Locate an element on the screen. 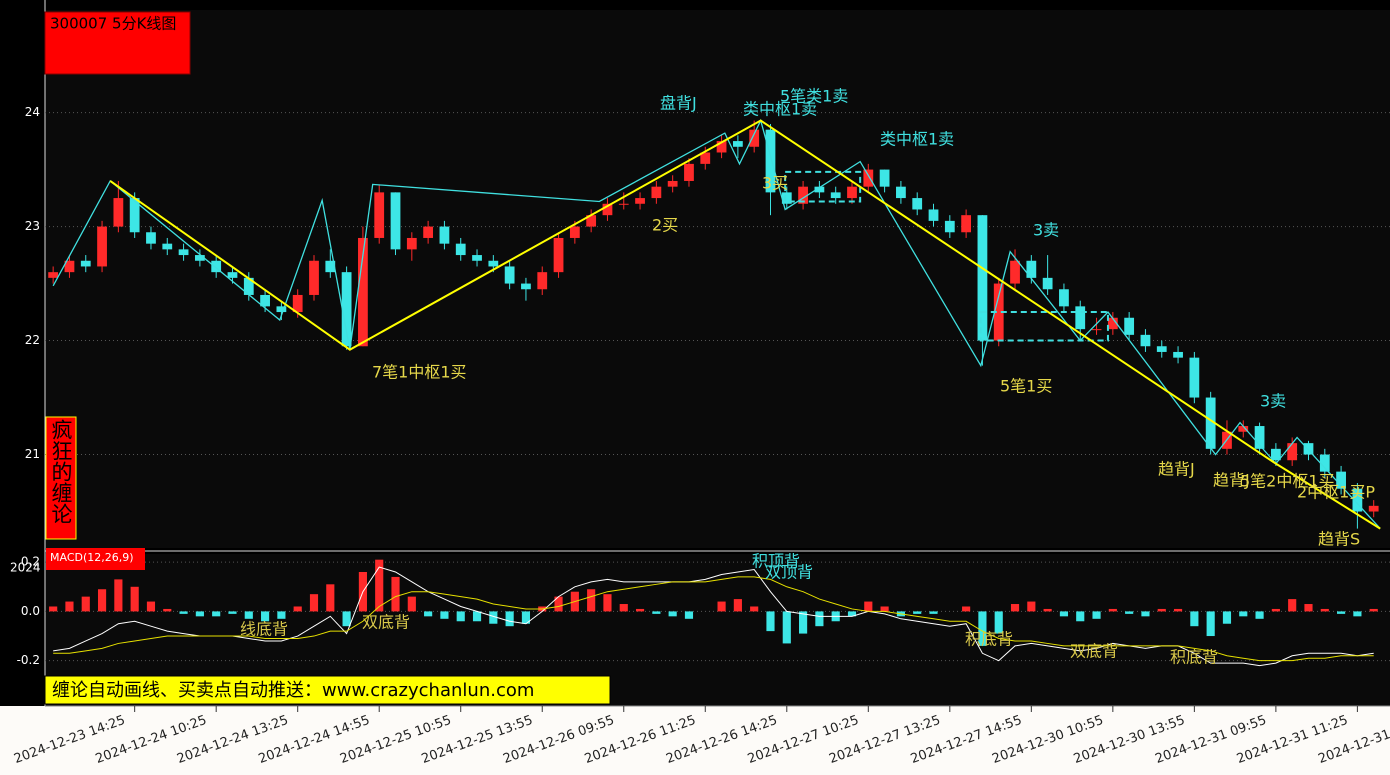 The image size is (1390, 775). annotation: 2买 is located at coordinates (665, 225).